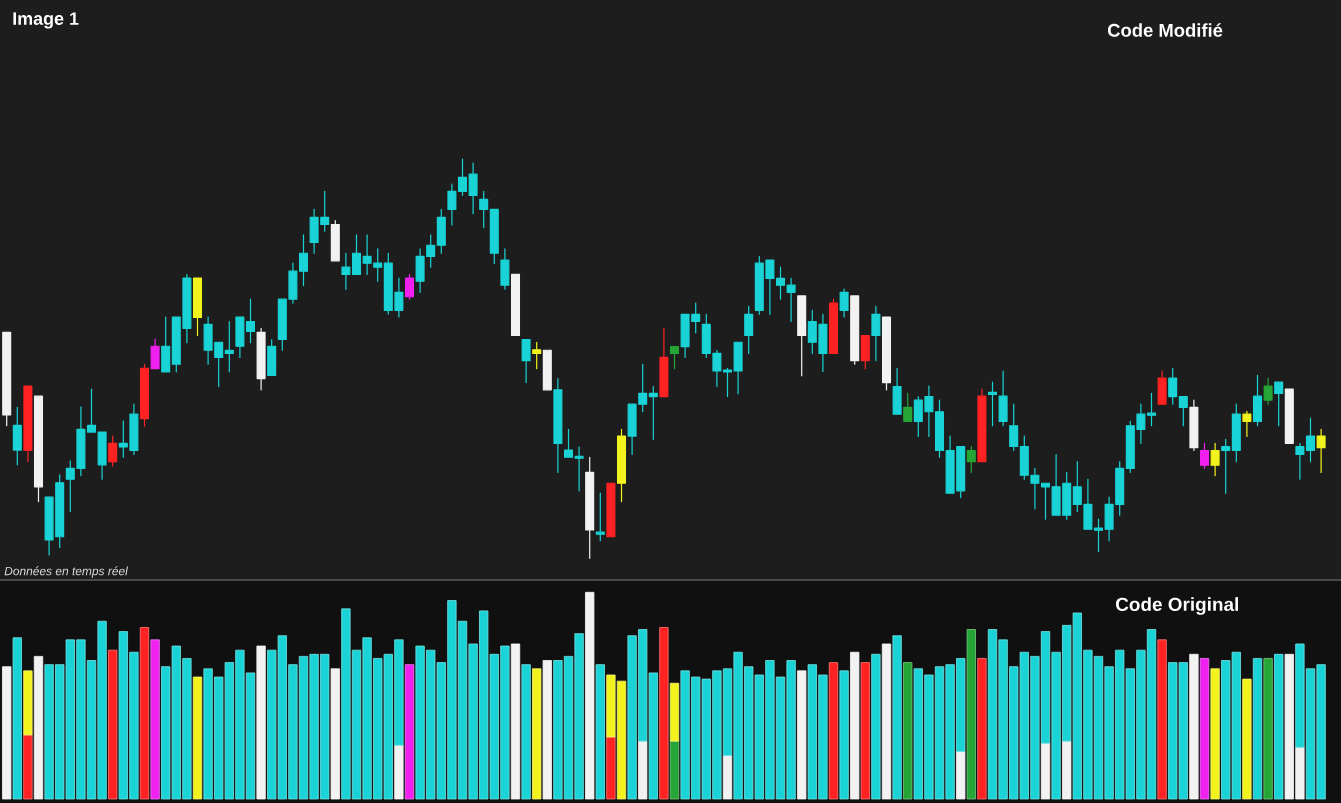  Describe the element at coordinates (66, 572) in the screenshot. I see `text: Données en temps réel` at that location.